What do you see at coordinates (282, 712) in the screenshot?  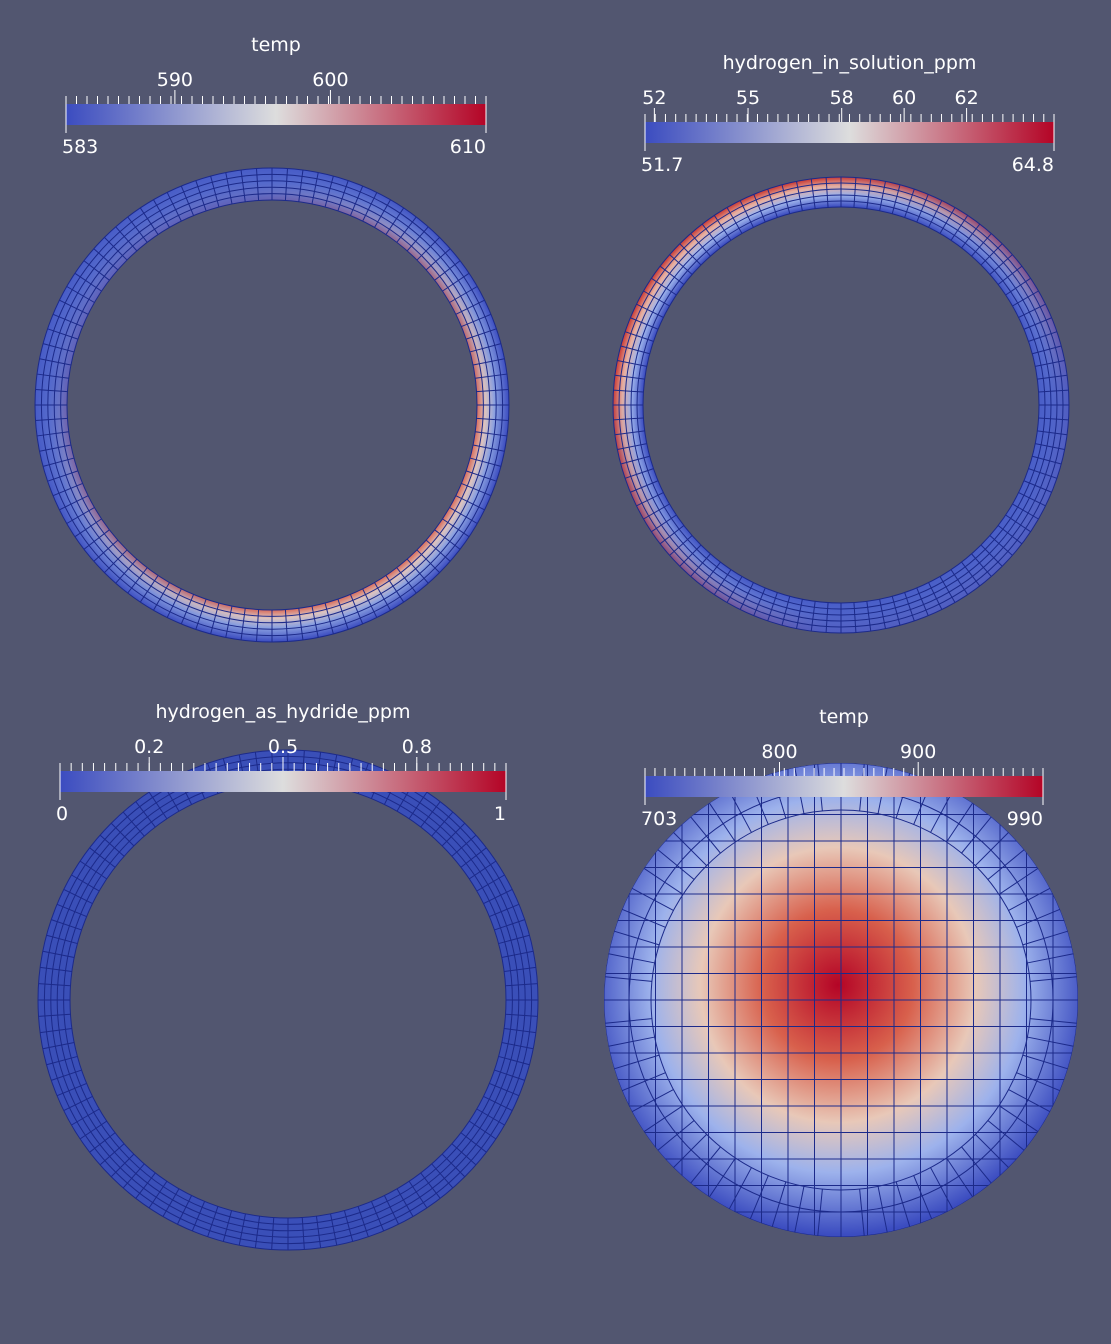 I see `legend-title: hydrogen_as_hydride_ppm` at bounding box center [282, 712].